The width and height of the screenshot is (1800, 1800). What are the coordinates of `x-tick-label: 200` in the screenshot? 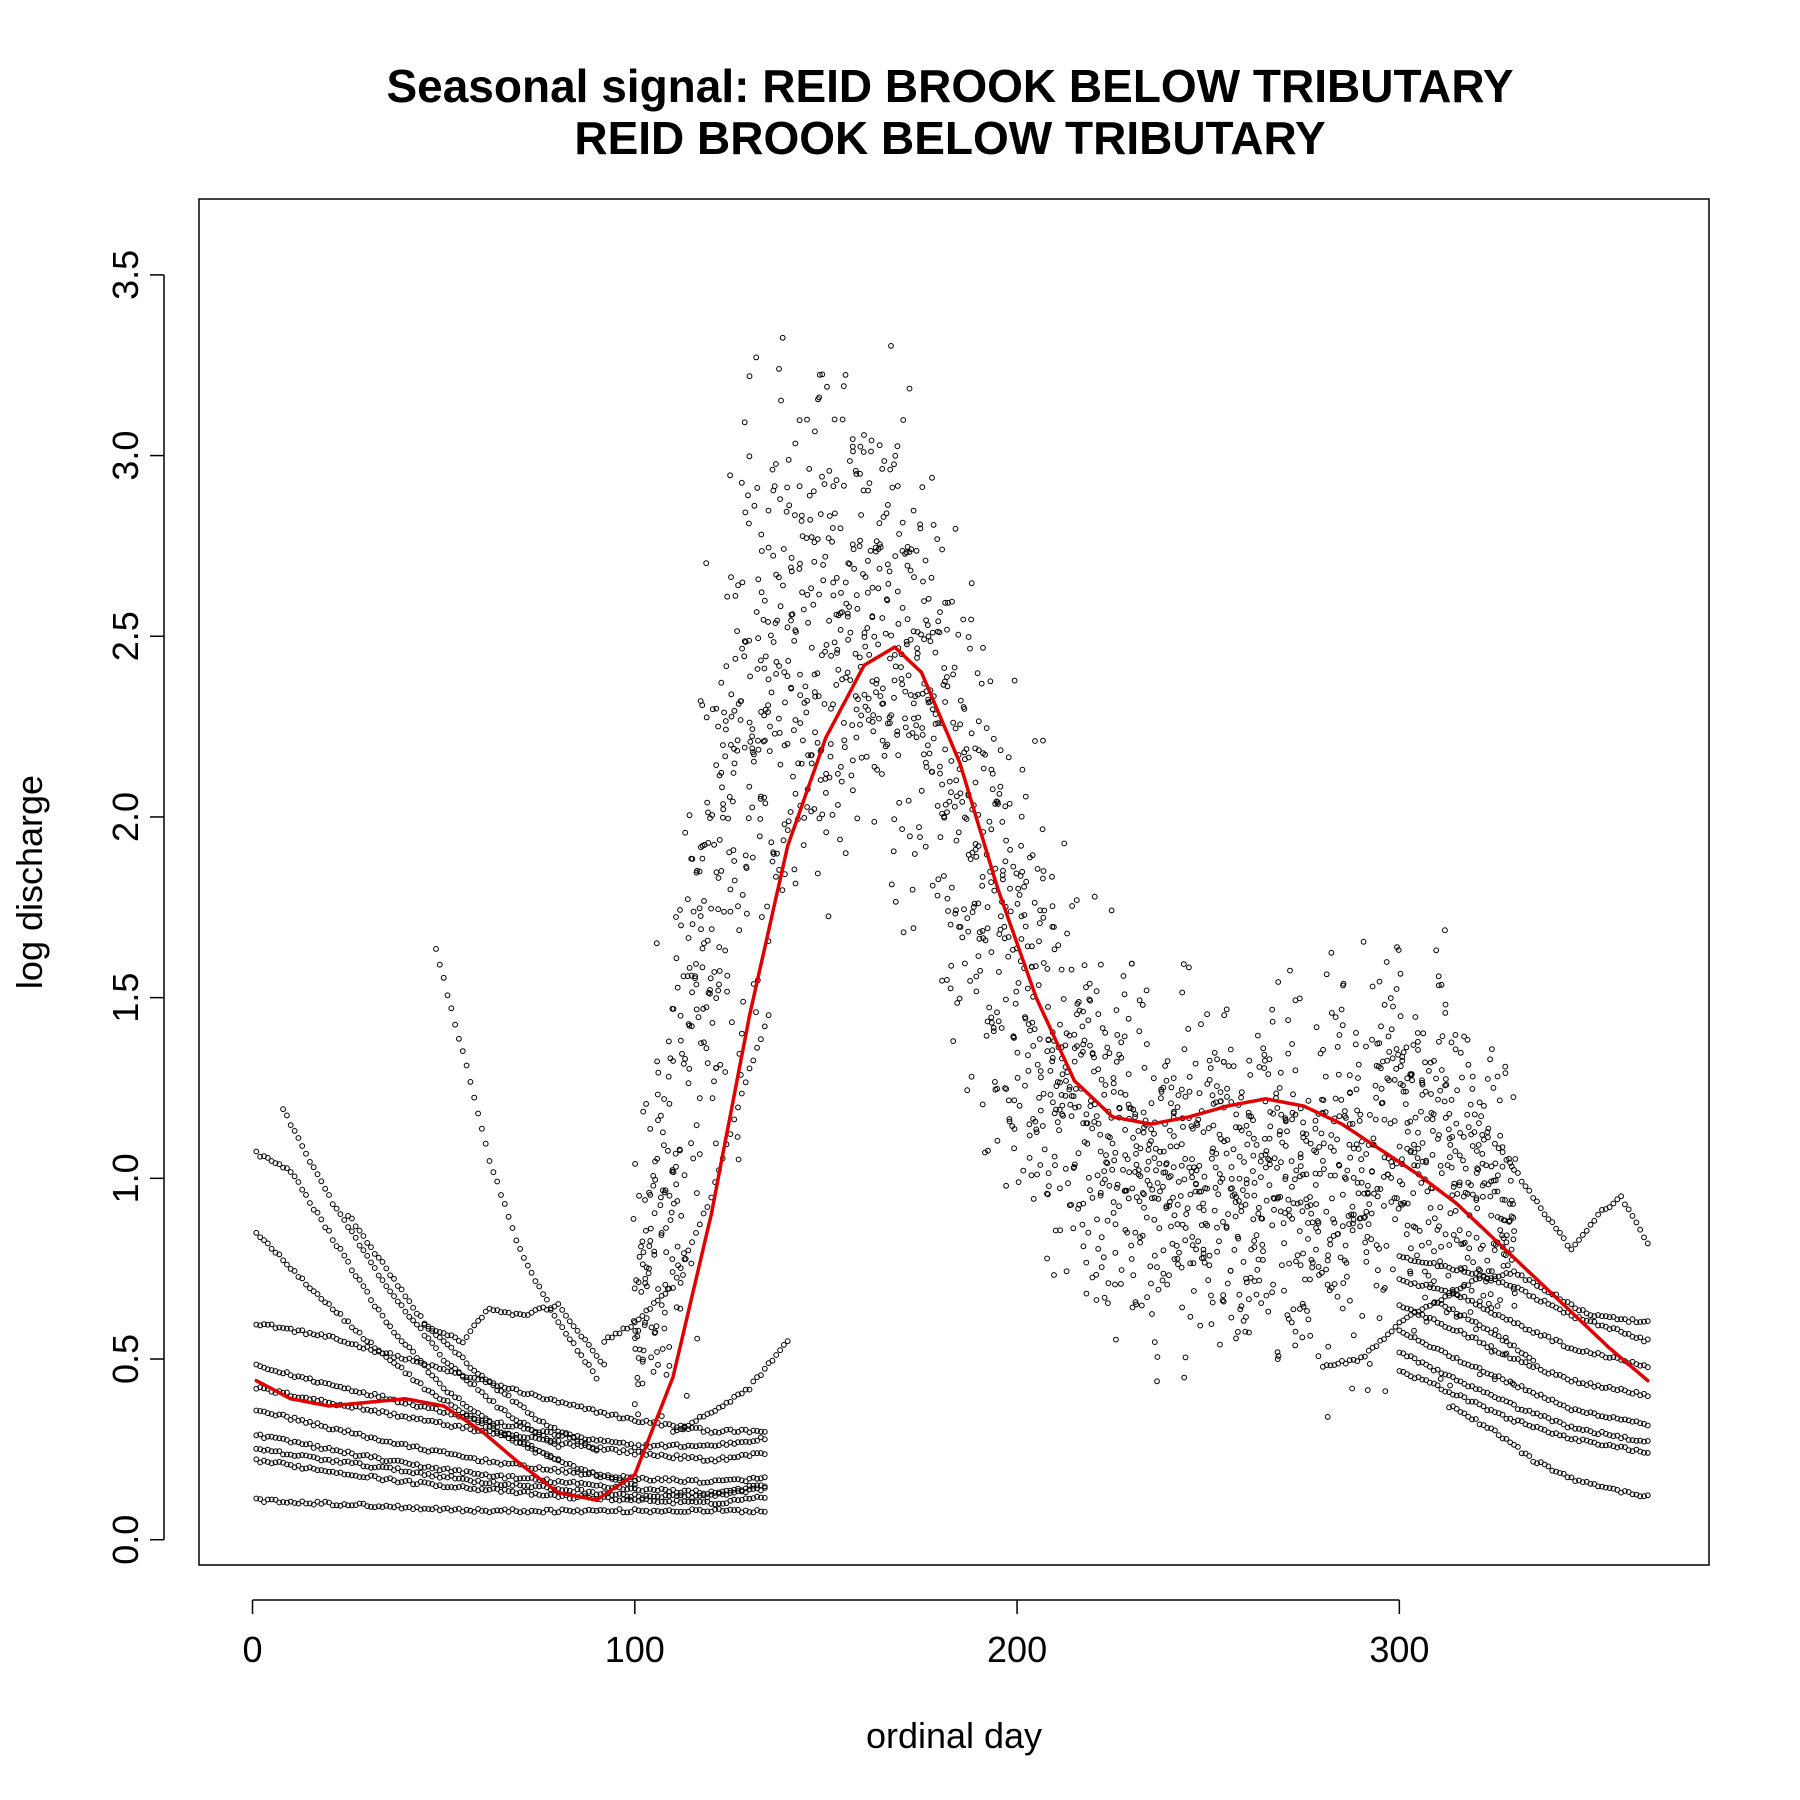 It's located at (1017, 1649).